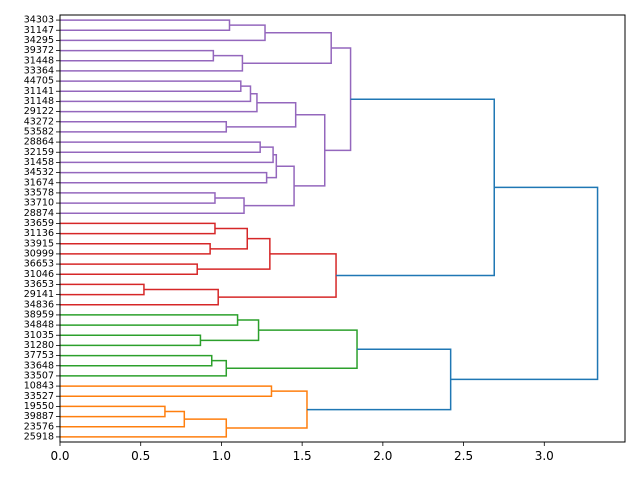 This screenshot has width=640, height=480. Describe the element at coordinates (39, 264) in the screenshot. I see `leaf-label: 36653` at that location.